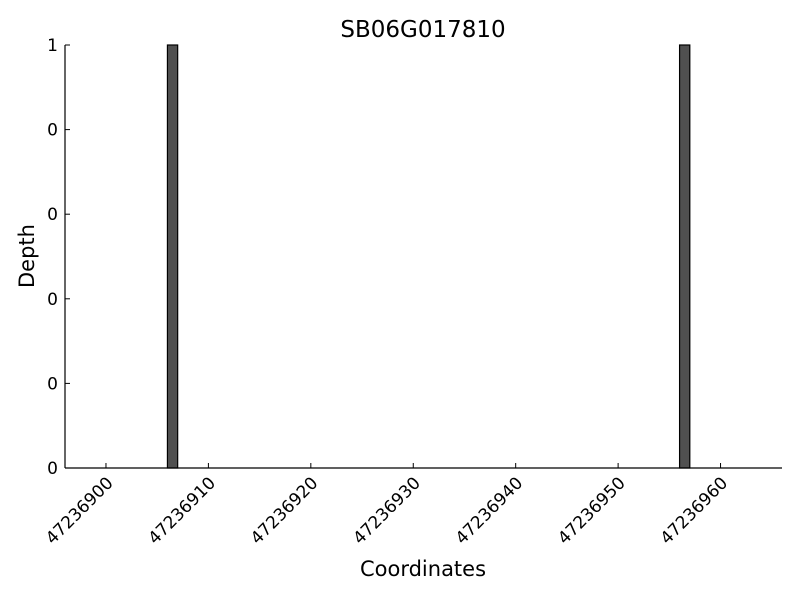  I want to click on chart-title: SB06G017810, so click(422, 30).